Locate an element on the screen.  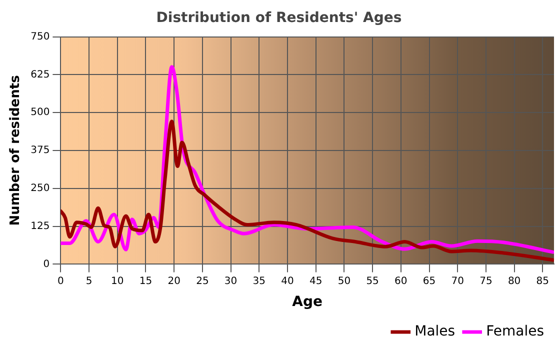
x-tick-label: 85 is located at coordinates (543, 281).